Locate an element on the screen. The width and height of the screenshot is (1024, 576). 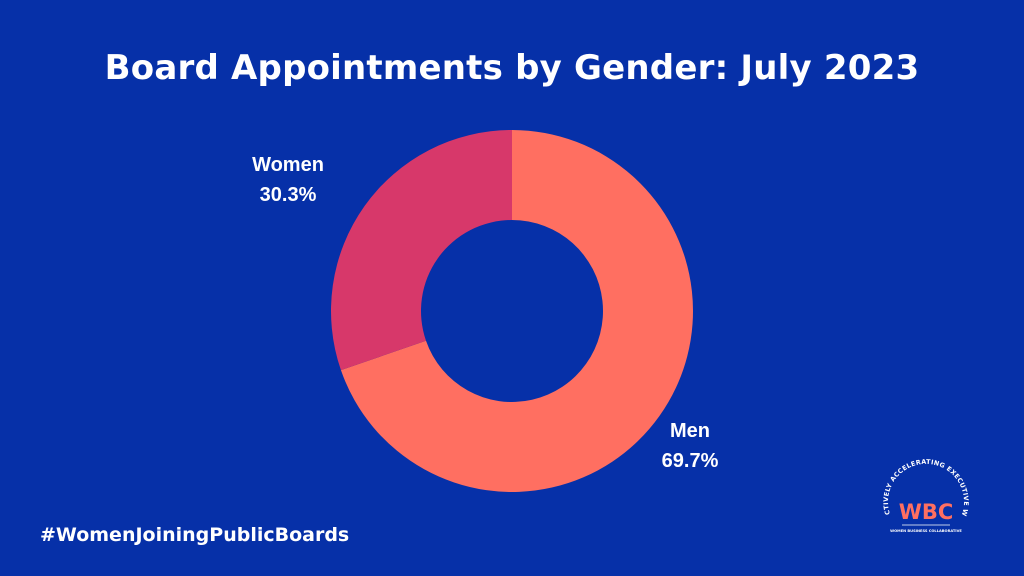
label-men-percent: 69.7% is located at coordinates (690, 461).